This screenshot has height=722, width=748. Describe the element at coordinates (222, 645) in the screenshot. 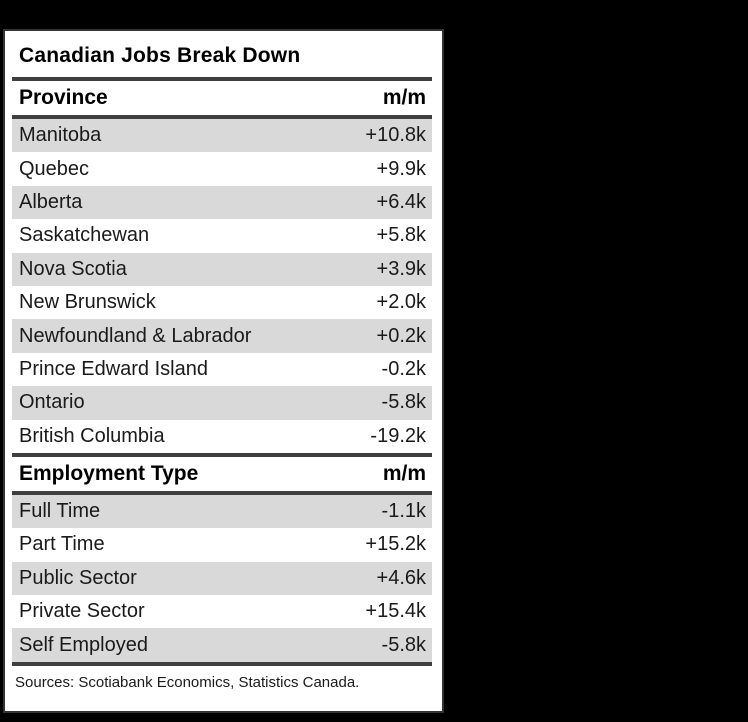

I see `table-row: Self Employed -5.8k` at that location.